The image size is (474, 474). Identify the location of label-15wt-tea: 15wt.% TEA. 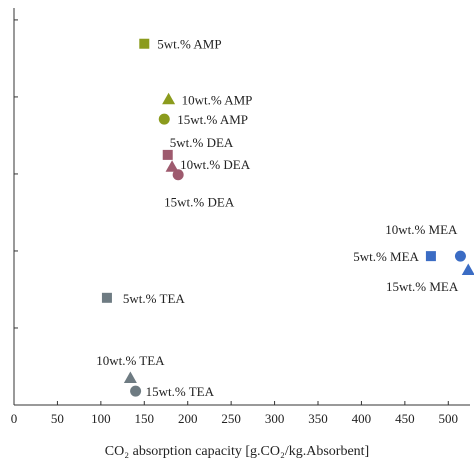
(180, 391).